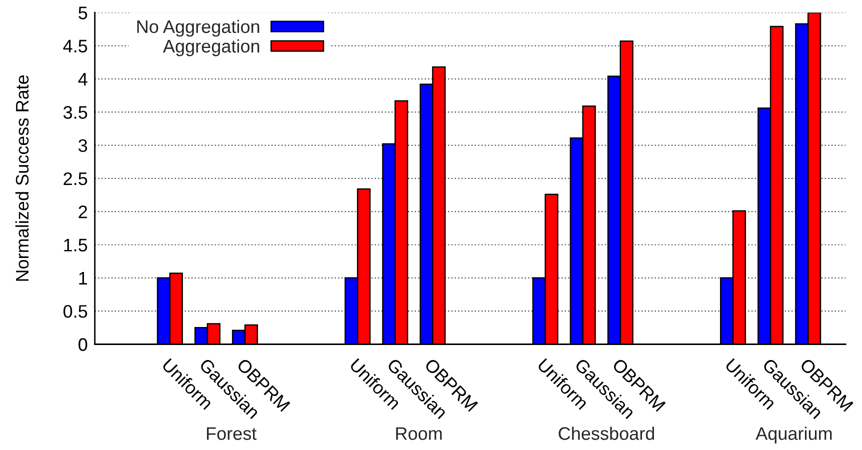  Describe the element at coordinates (211, 47) in the screenshot. I see `legend-label: Aggregation` at that location.